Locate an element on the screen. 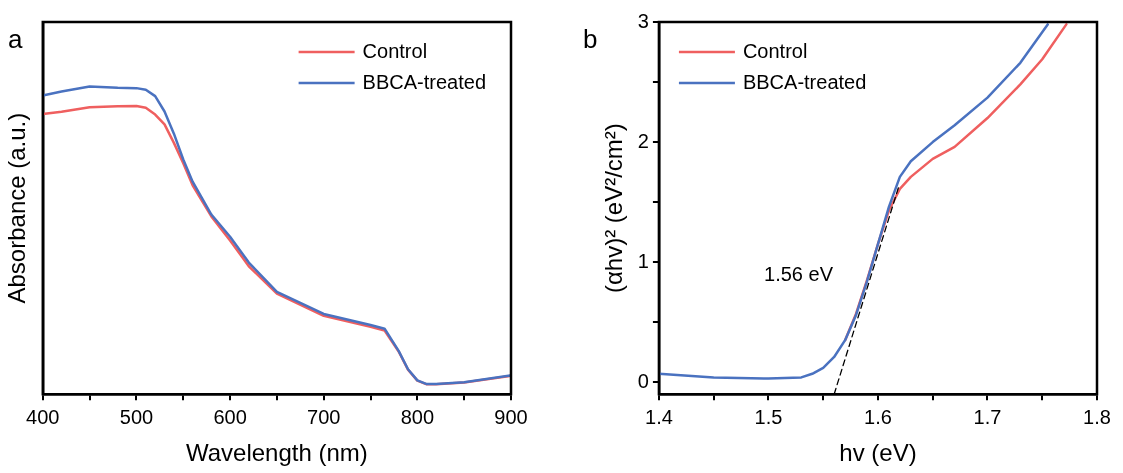 The image size is (1123, 473). x-tick-label: 700 is located at coordinates (324, 416).